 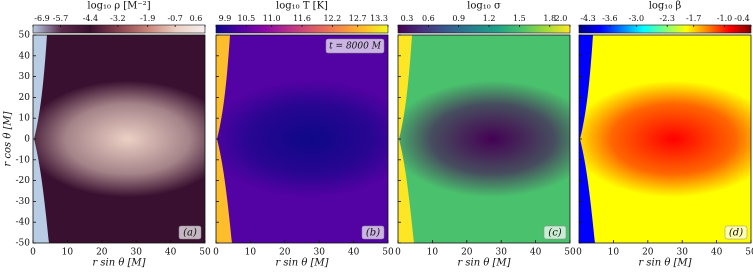 I want to click on annotation-box, so click(x=355, y=46).